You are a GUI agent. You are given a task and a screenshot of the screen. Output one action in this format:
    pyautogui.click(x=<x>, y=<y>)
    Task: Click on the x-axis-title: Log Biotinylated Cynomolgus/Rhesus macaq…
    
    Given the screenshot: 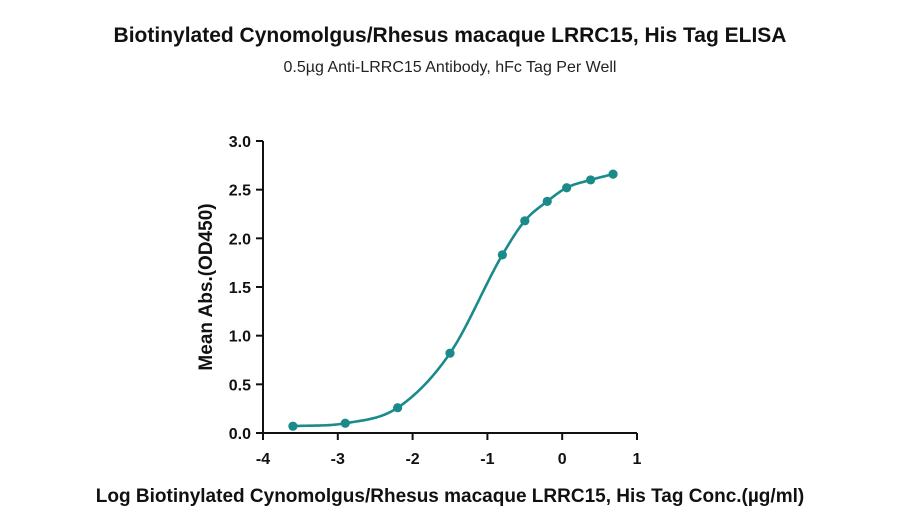 What is the action you would take?
    pyautogui.click(x=450, y=496)
    